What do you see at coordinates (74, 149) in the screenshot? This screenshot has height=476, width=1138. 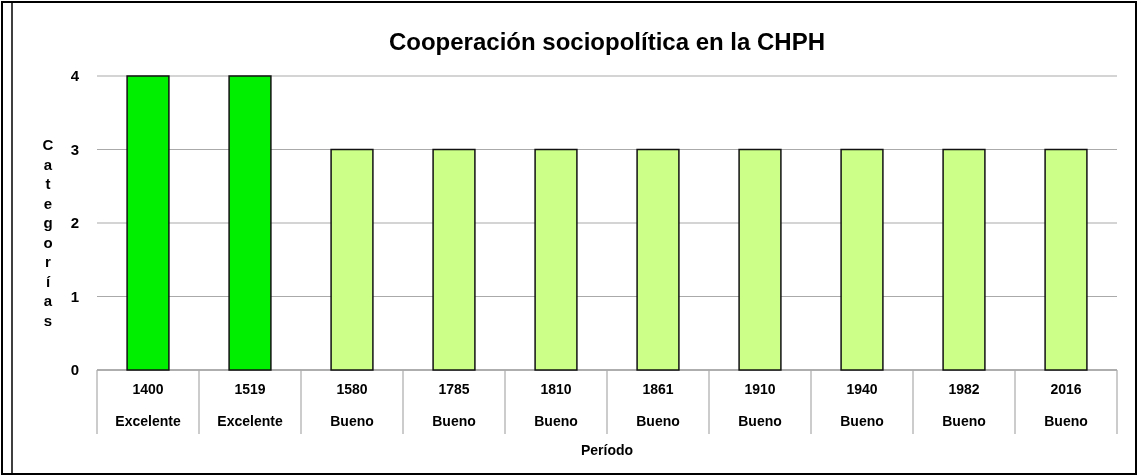 I see `y-tick-label: 3` at bounding box center [74, 149].